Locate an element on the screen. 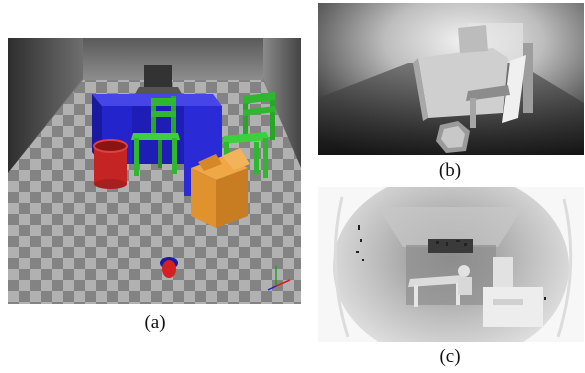 The height and width of the screenshot is (373, 585). orange-box is located at coordinates (220, 188).